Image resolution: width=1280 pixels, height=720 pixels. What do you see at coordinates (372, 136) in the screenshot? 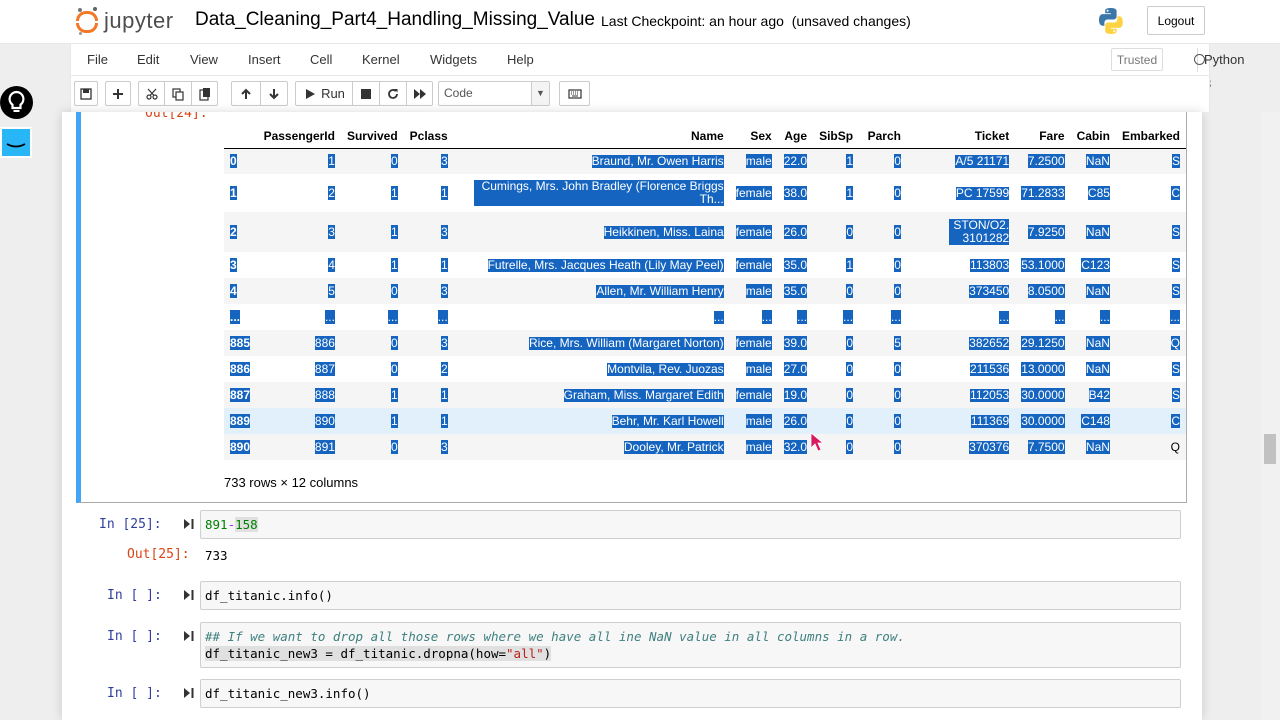
I see `column-header: Survived` at bounding box center [372, 136].